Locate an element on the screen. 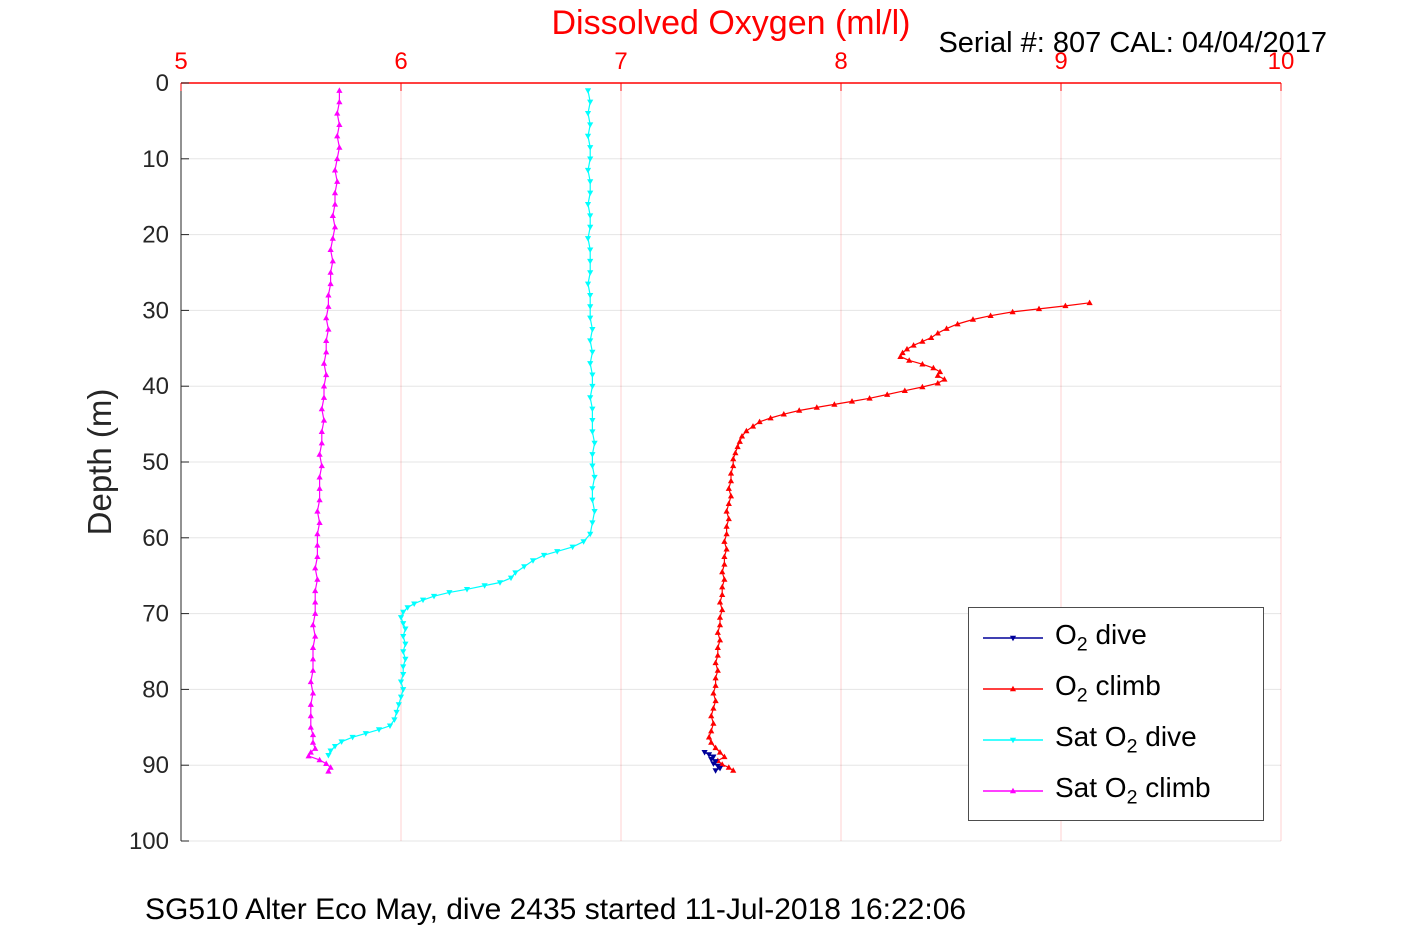 Image resolution: width=1417 pixels, height=945 pixels. legend-label-o2-dive: O2 dive is located at coordinates (1101, 637).